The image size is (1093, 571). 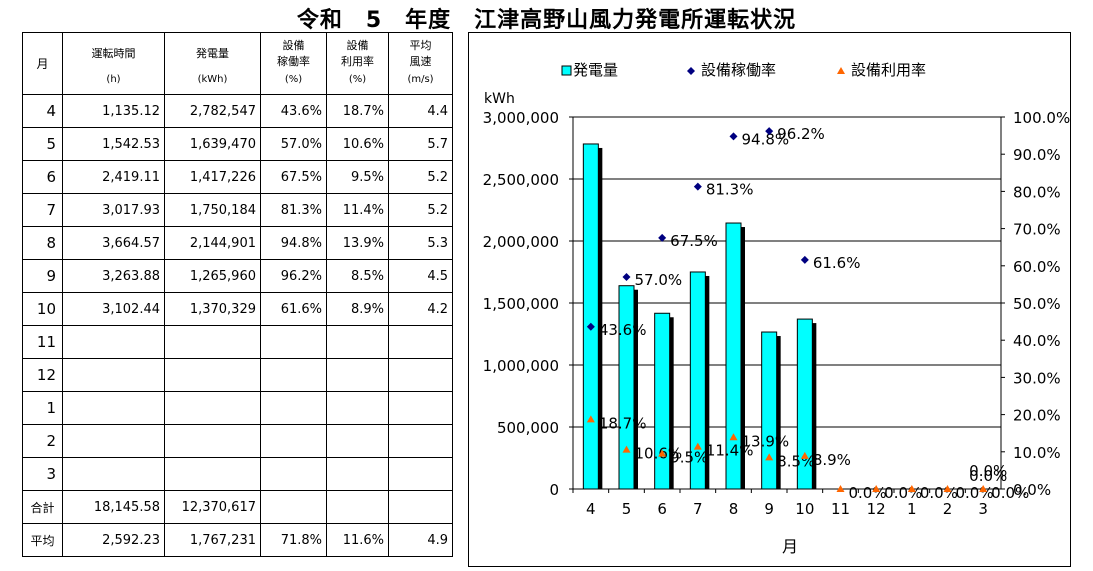 I want to click on total-row-label: 合計, so click(x=42, y=507).